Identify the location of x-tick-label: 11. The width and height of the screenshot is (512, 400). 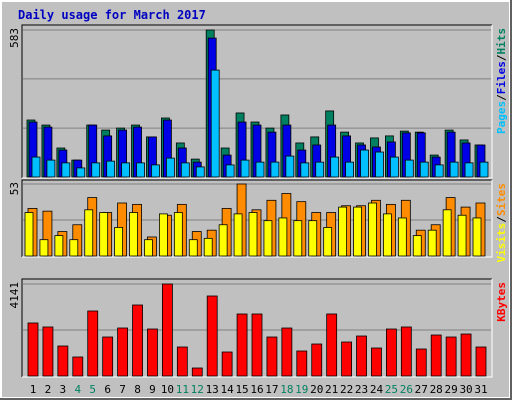
(182, 389).